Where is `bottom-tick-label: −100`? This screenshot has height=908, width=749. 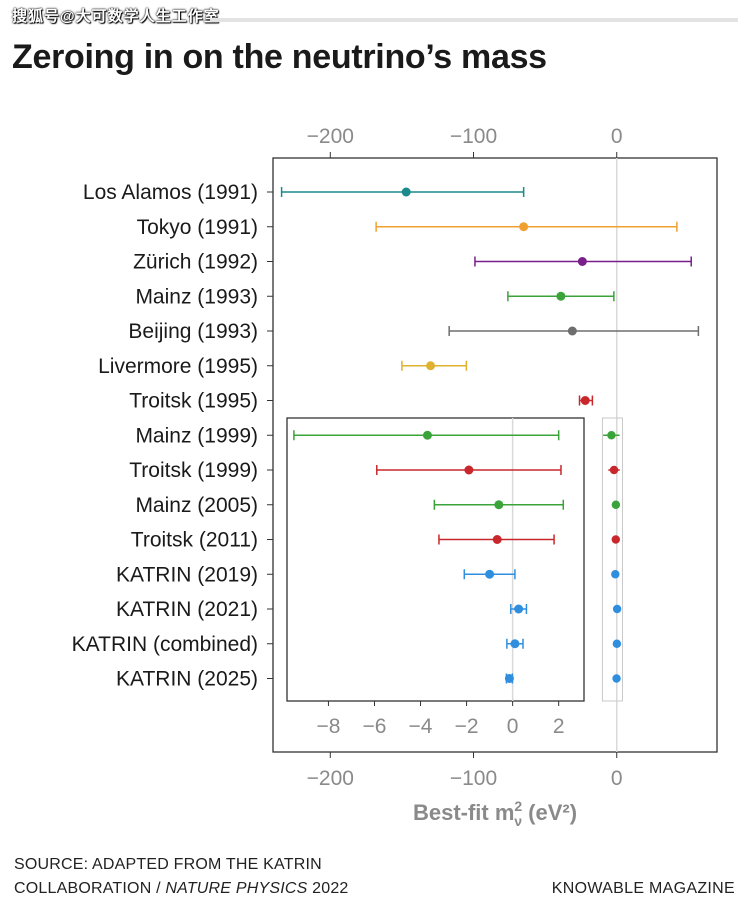
bottom-tick-label: −100 is located at coordinates (473, 778).